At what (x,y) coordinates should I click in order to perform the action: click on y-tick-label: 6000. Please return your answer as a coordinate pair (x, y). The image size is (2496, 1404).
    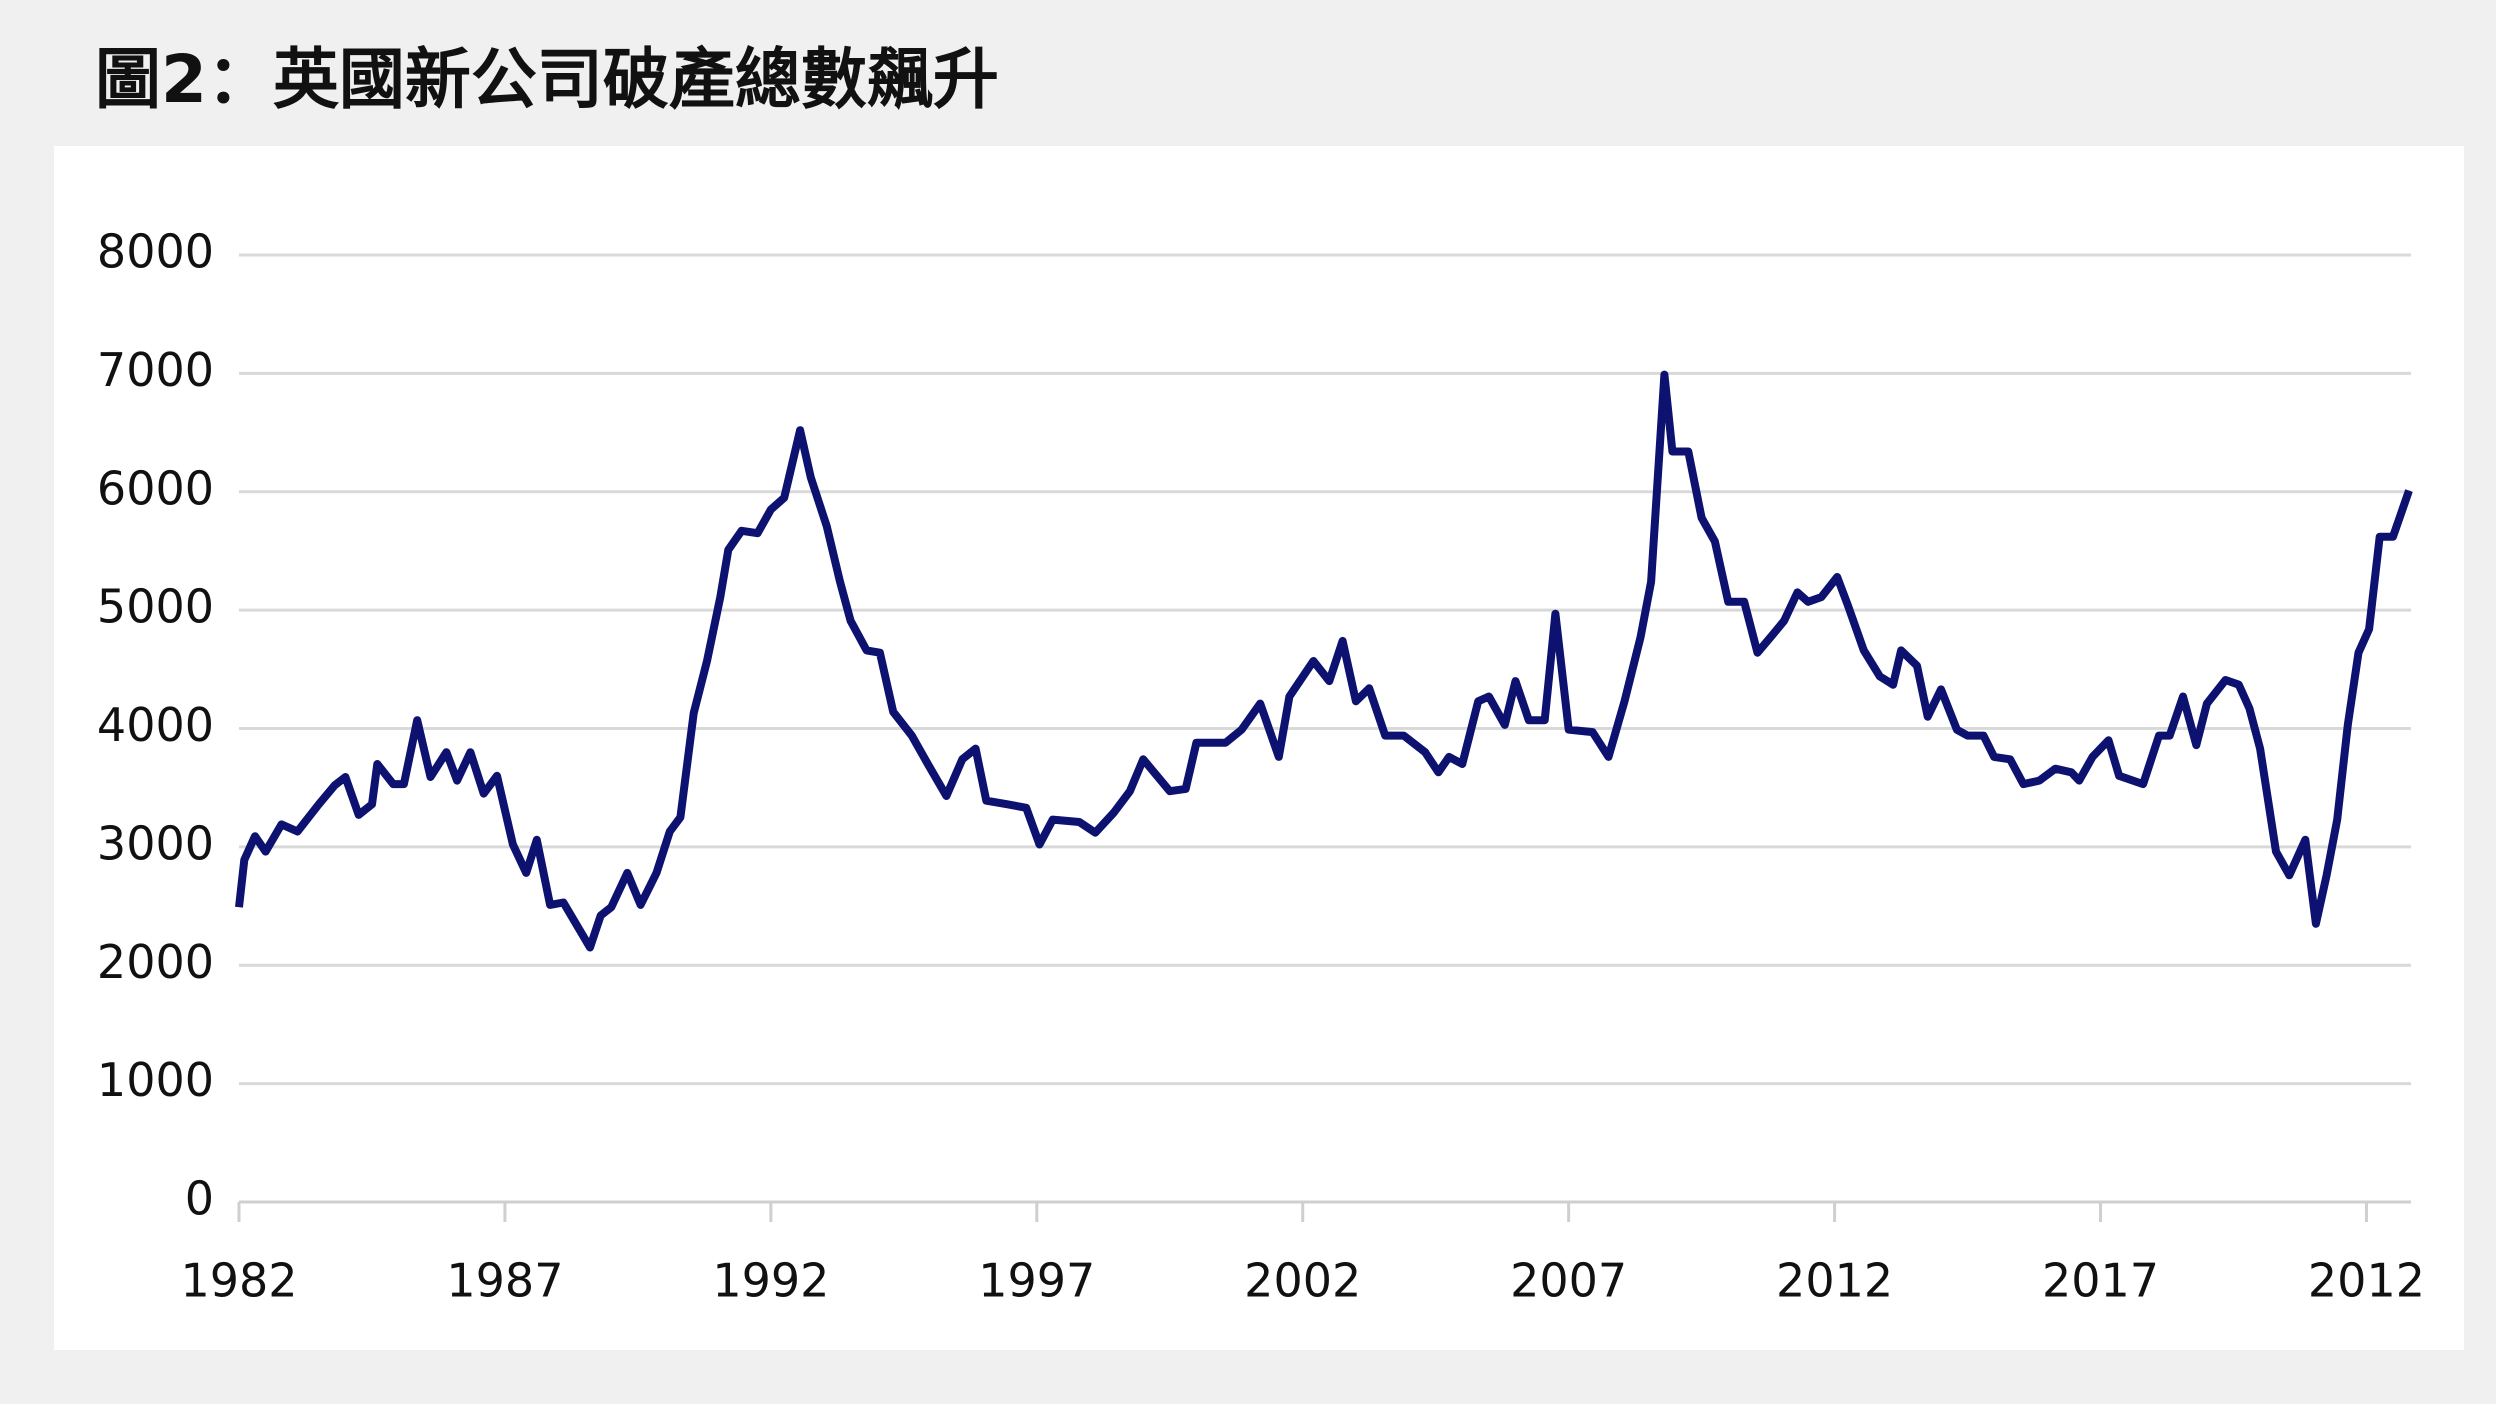
    Looking at the image, I should click on (155, 488).